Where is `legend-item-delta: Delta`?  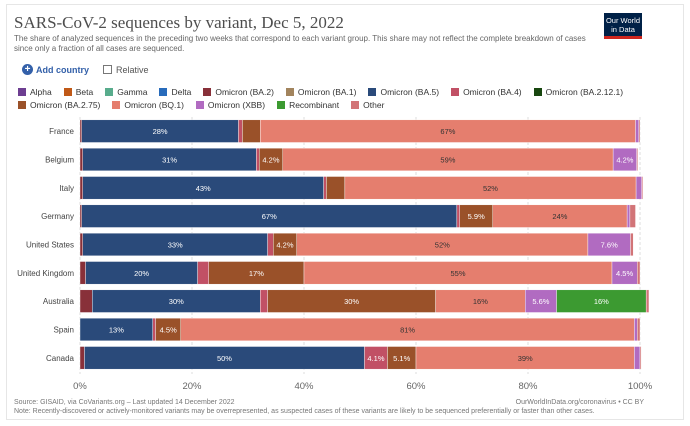 legend-item-delta: Delta is located at coordinates (175, 92).